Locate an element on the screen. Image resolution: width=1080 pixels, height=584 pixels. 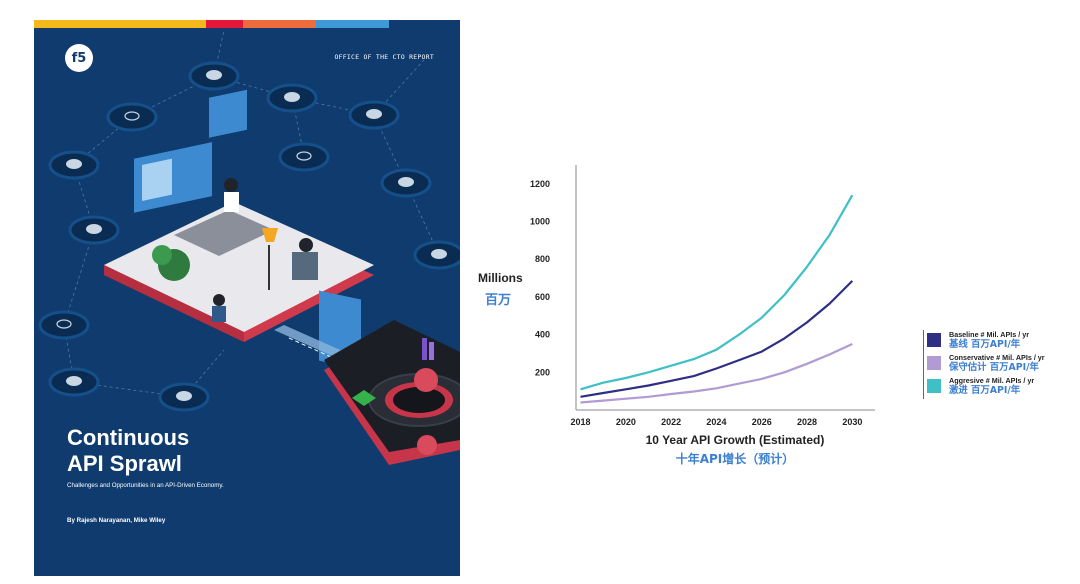
y-tick-label: 200 is located at coordinates (542, 372).